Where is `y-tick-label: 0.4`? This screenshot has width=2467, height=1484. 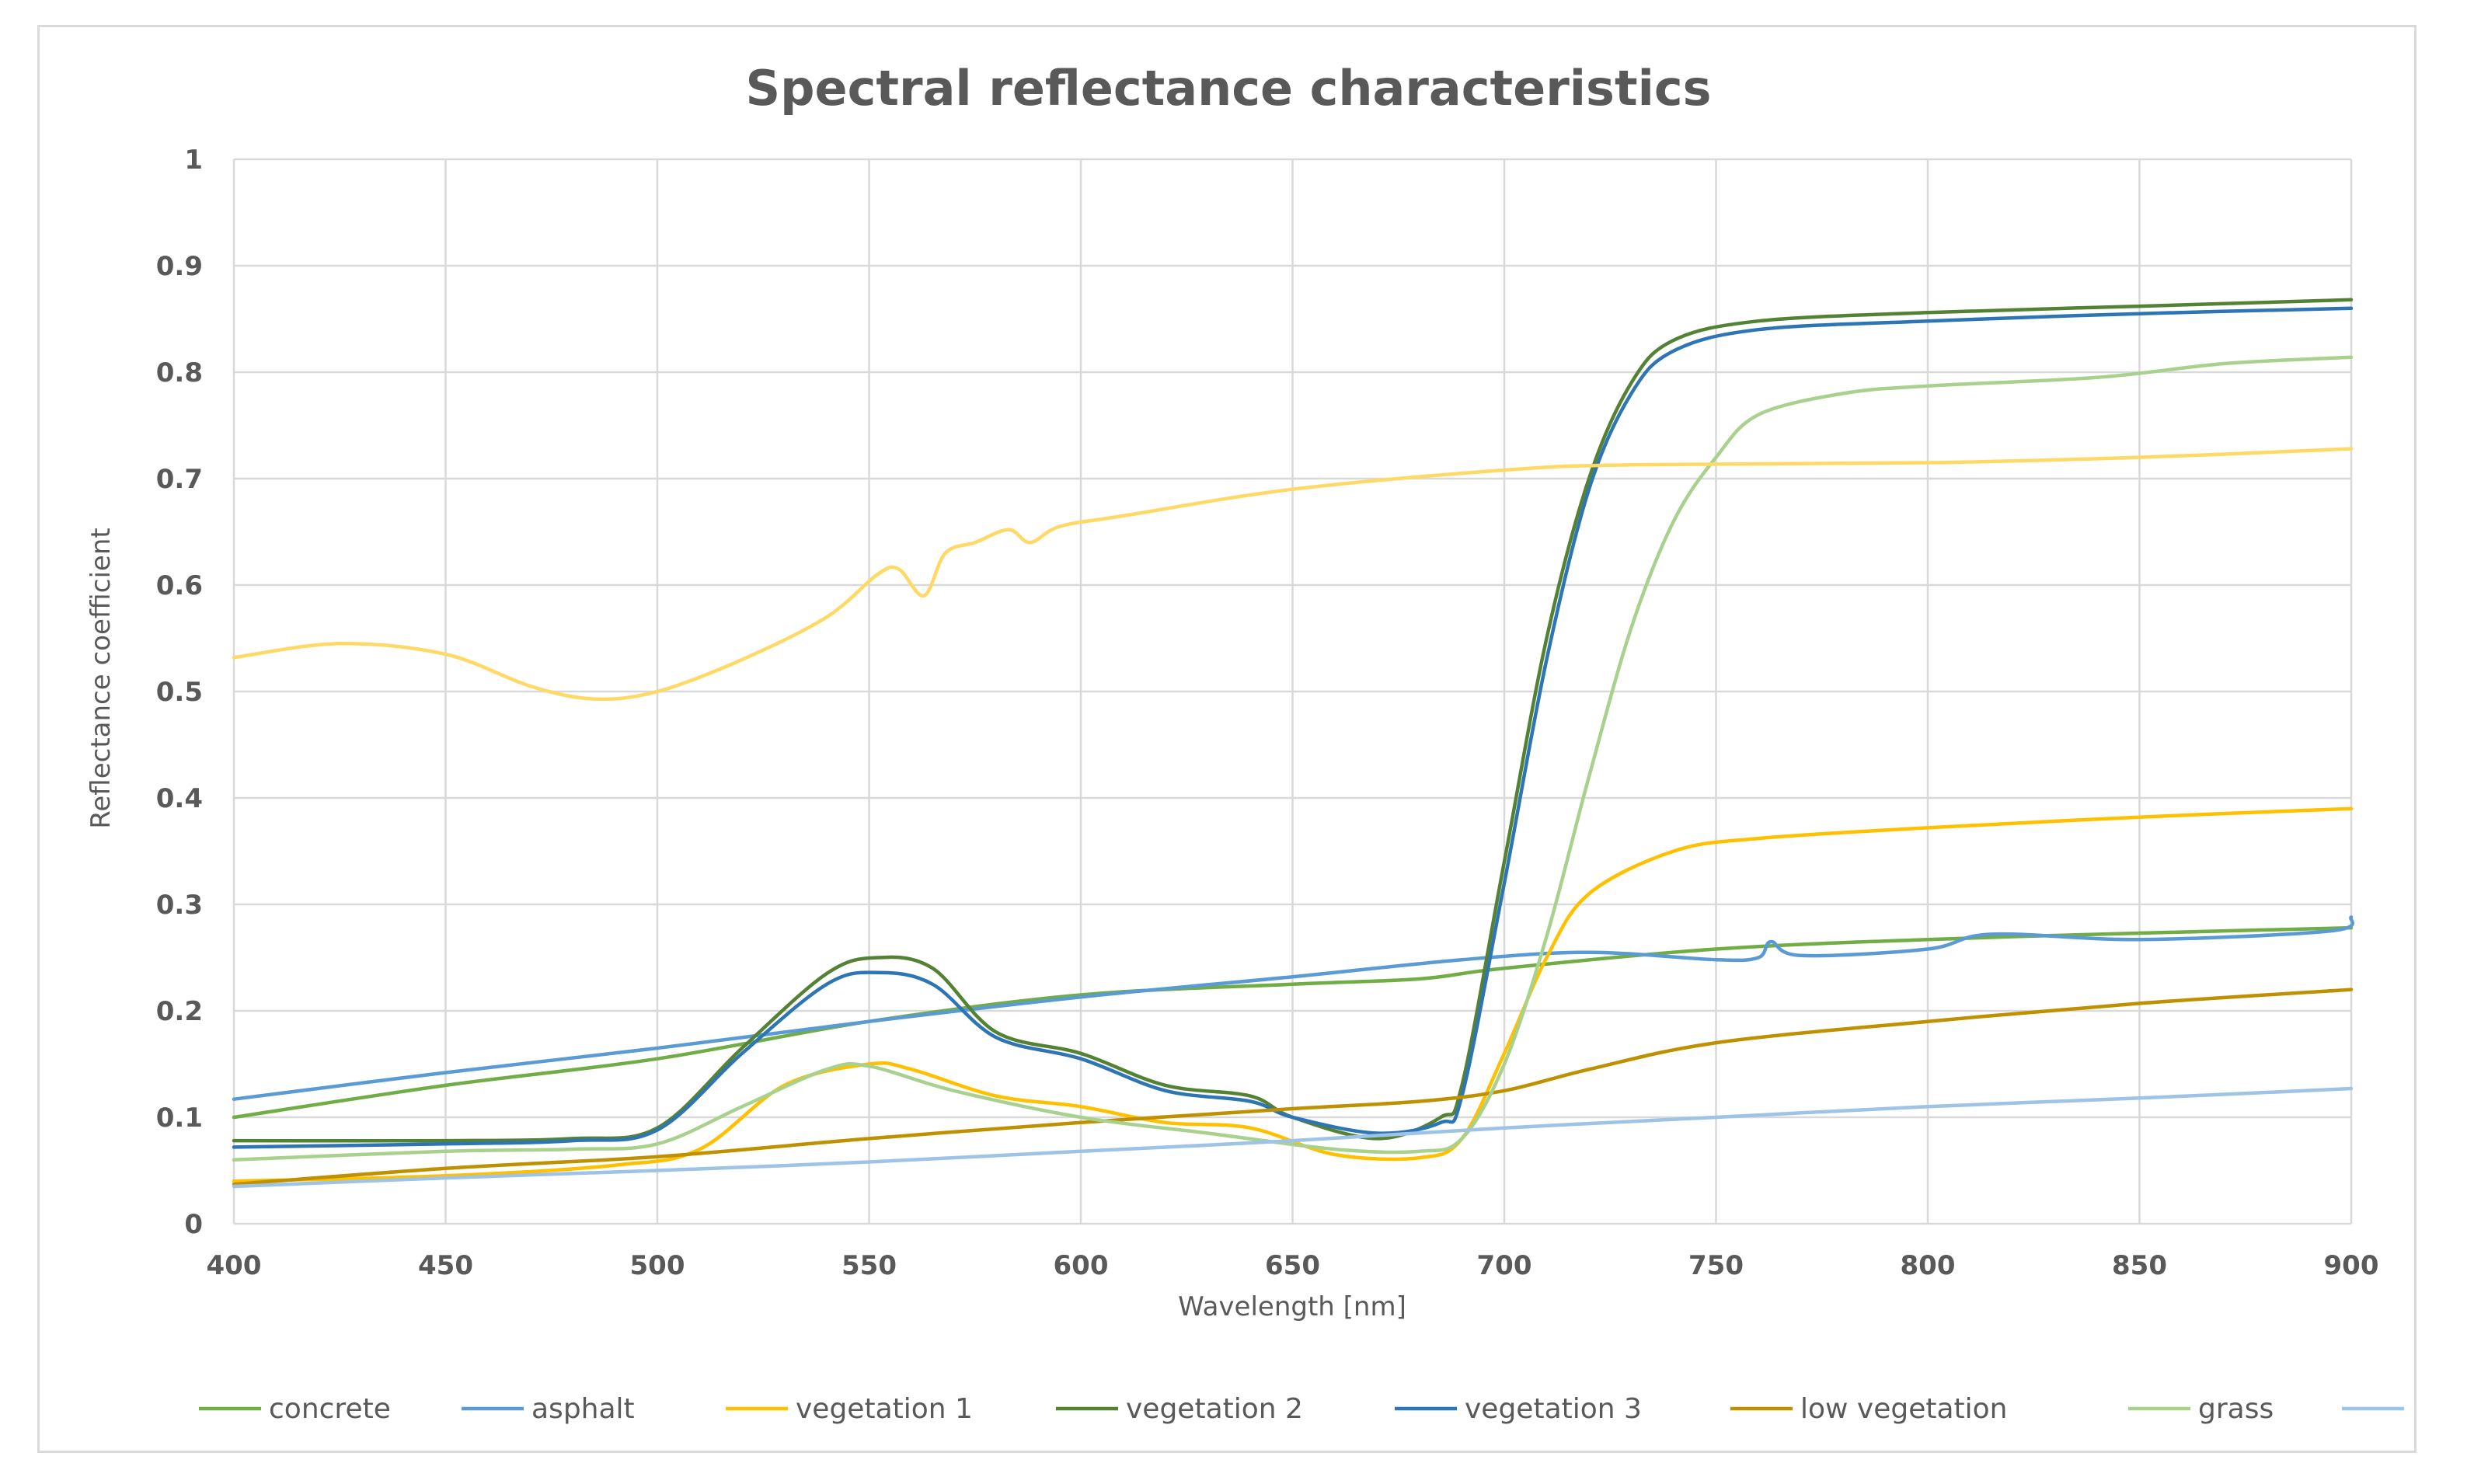 y-tick-label: 0.4 is located at coordinates (179, 798).